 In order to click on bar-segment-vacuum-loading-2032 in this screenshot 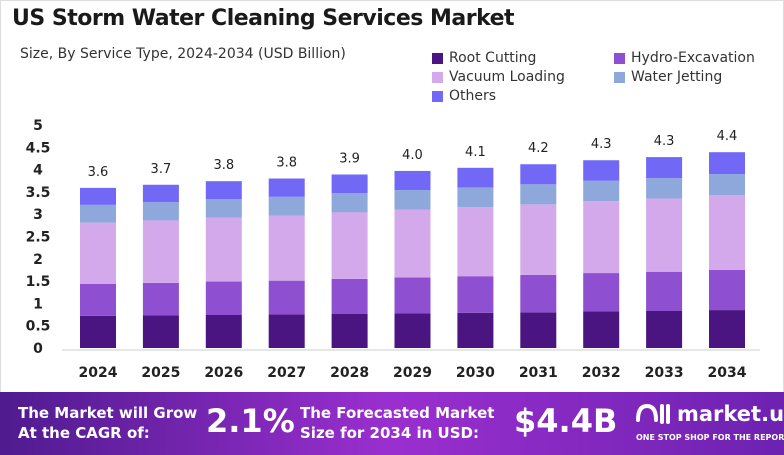, I will do `click(601, 237)`.